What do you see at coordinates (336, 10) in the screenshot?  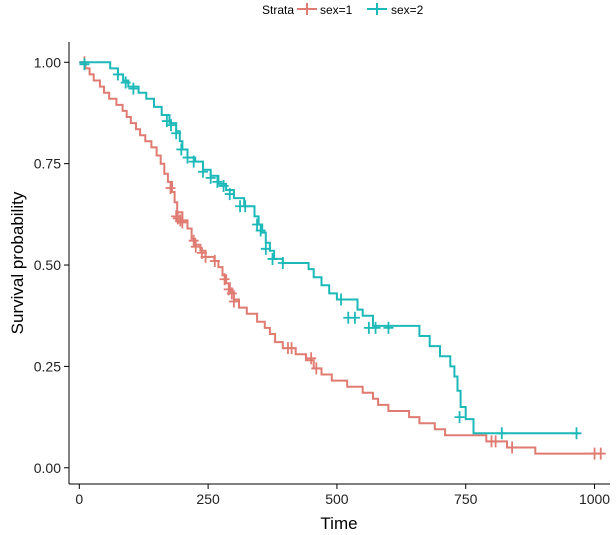 I see `legend-label-sex1: sex=1` at bounding box center [336, 10].